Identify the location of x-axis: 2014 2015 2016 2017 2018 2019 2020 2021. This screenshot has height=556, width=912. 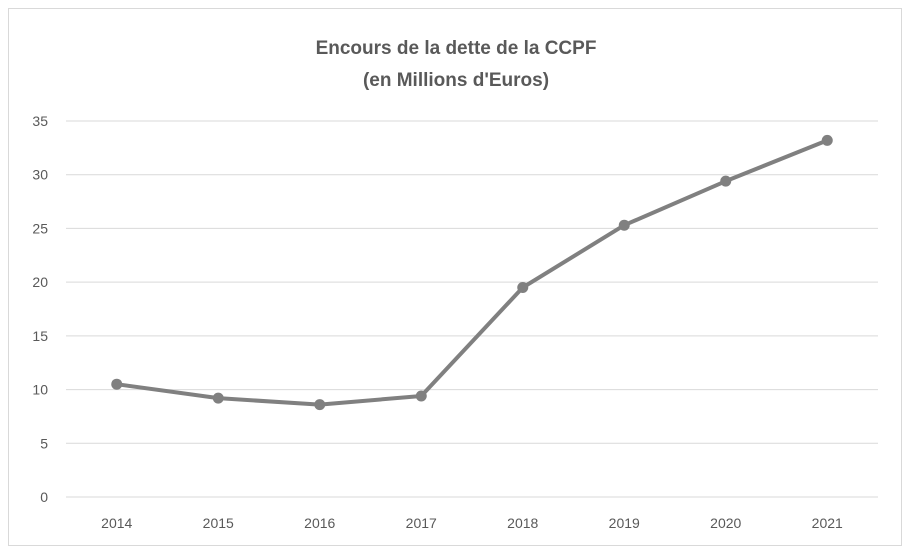
(472, 523).